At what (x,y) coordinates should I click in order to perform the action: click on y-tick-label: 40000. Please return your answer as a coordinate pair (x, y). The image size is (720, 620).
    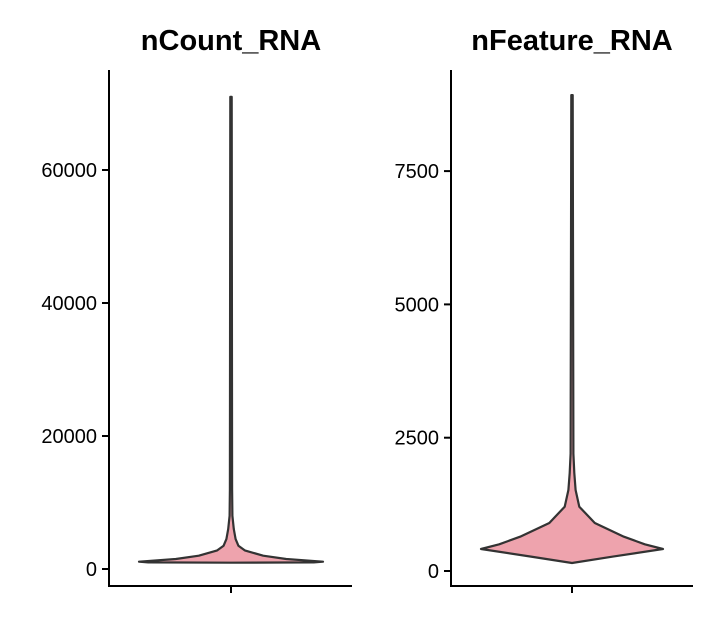
    Looking at the image, I should click on (69, 304).